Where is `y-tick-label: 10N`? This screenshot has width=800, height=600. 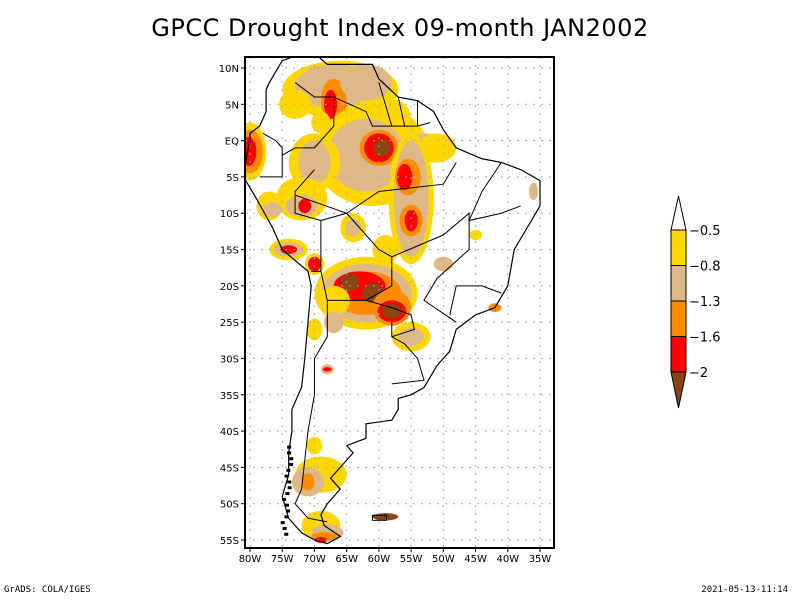 y-tick-label: 10N is located at coordinates (229, 69).